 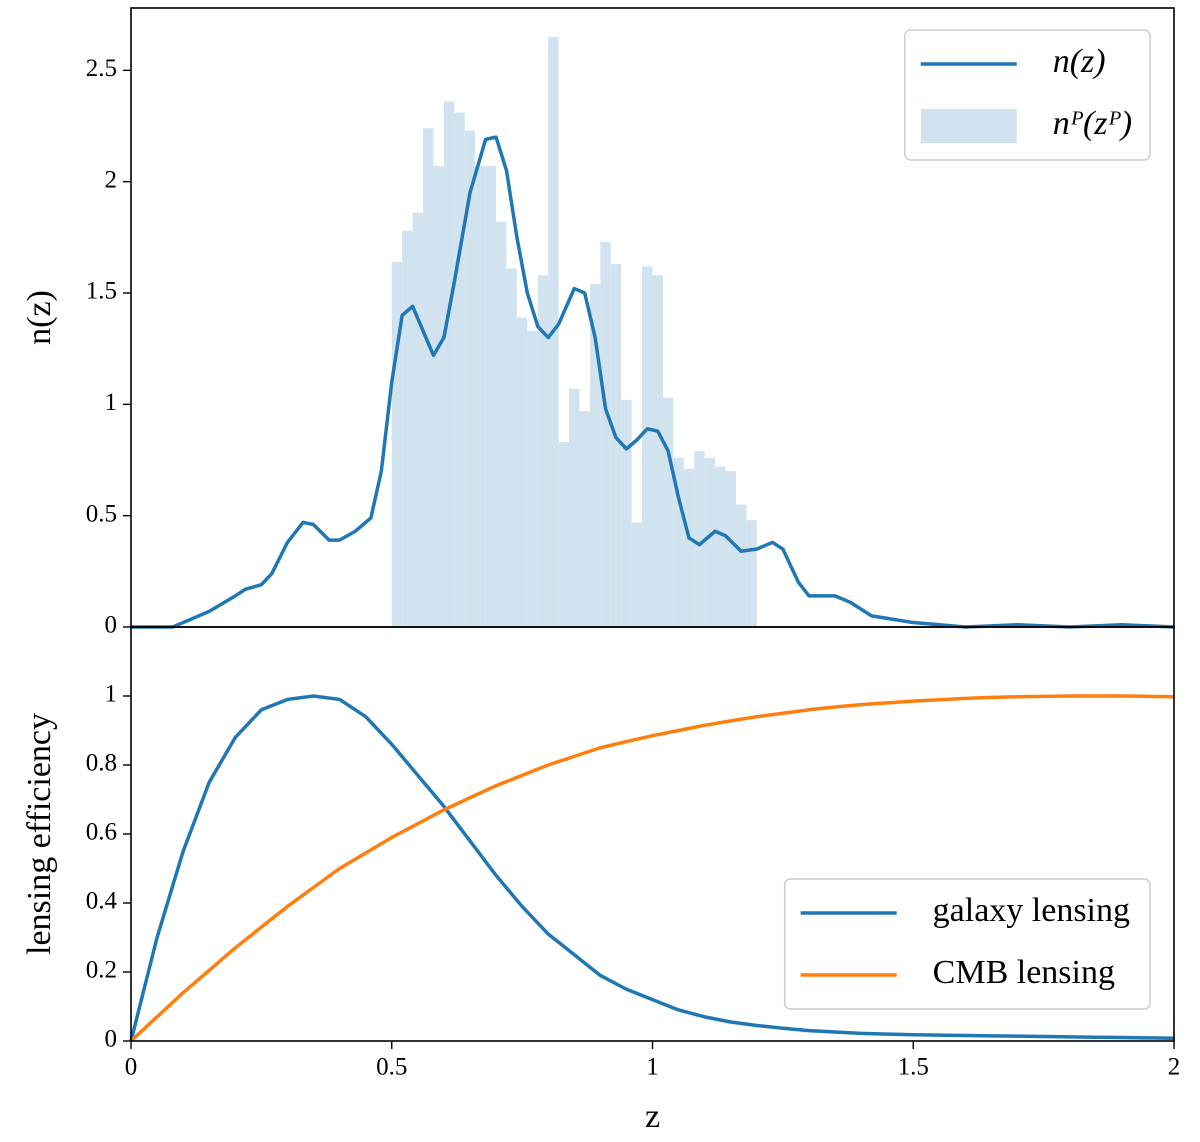 I want to click on legend-label: nᴾ(zᴾ), so click(x=1092, y=123).